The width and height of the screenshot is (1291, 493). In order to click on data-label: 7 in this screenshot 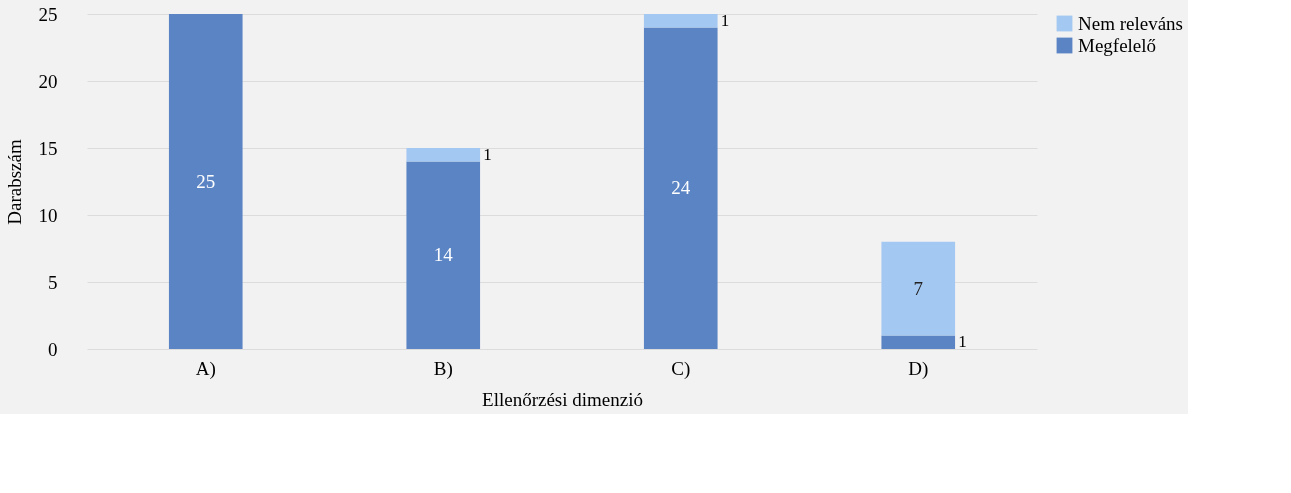, I will do `click(918, 288)`.